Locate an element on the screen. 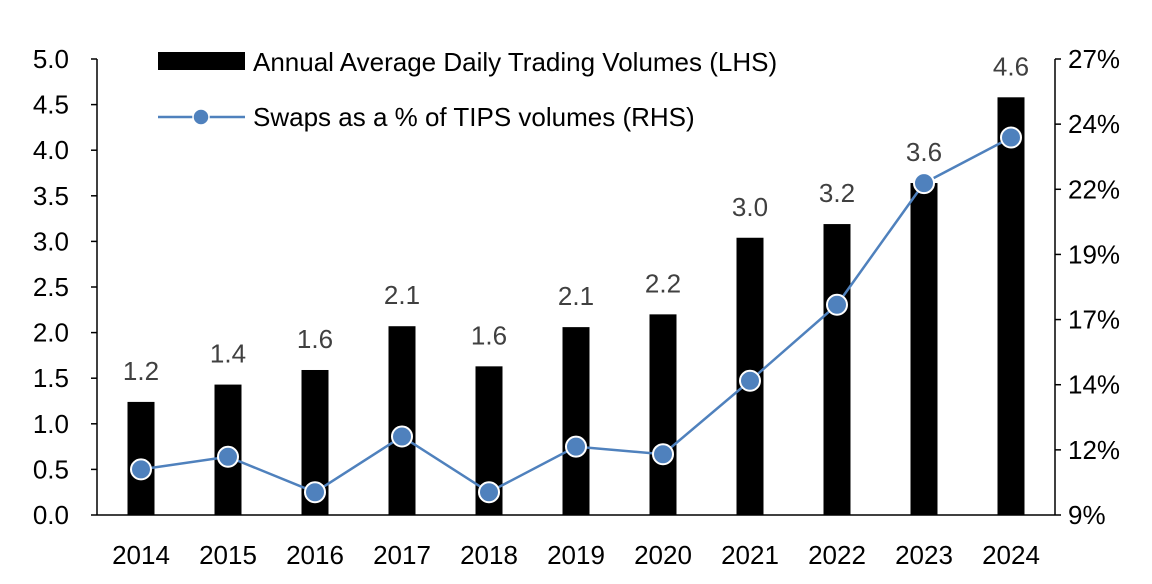 Image resolution: width=1152 pixels, height=584 pixels. x-axis-tick-label: 2020 is located at coordinates (663, 555).